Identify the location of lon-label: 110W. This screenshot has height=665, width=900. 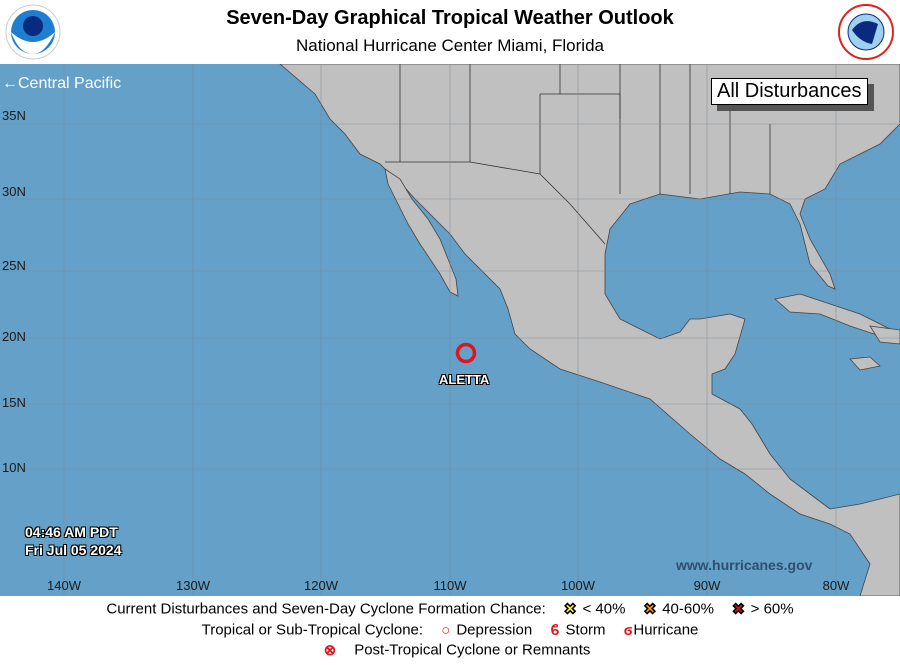
(450, 585).